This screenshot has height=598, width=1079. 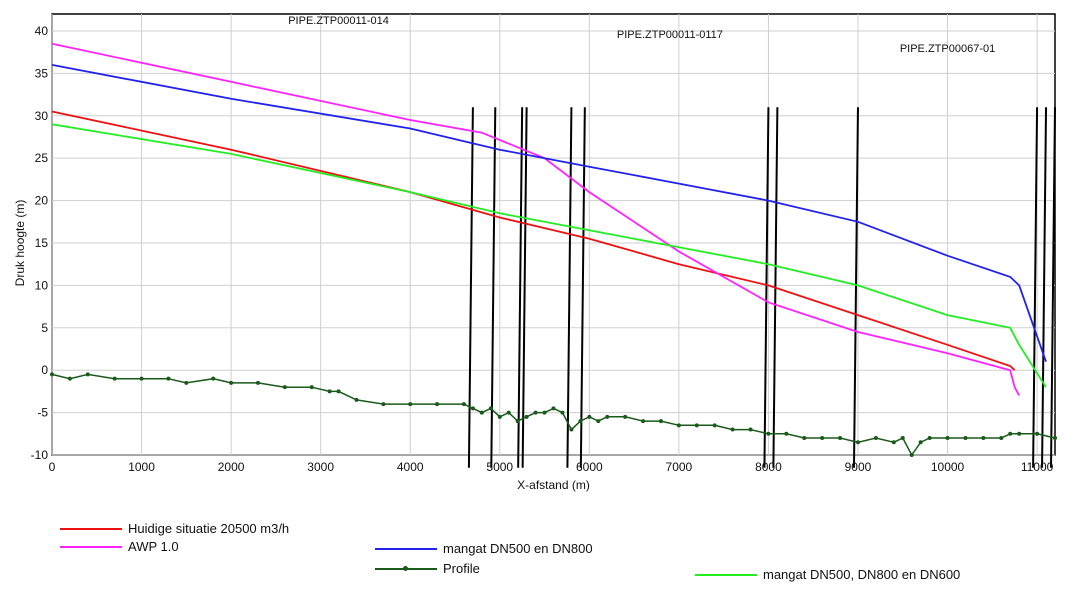 I want to click on x-tick-label: 3000, so click(x=320, y=467).